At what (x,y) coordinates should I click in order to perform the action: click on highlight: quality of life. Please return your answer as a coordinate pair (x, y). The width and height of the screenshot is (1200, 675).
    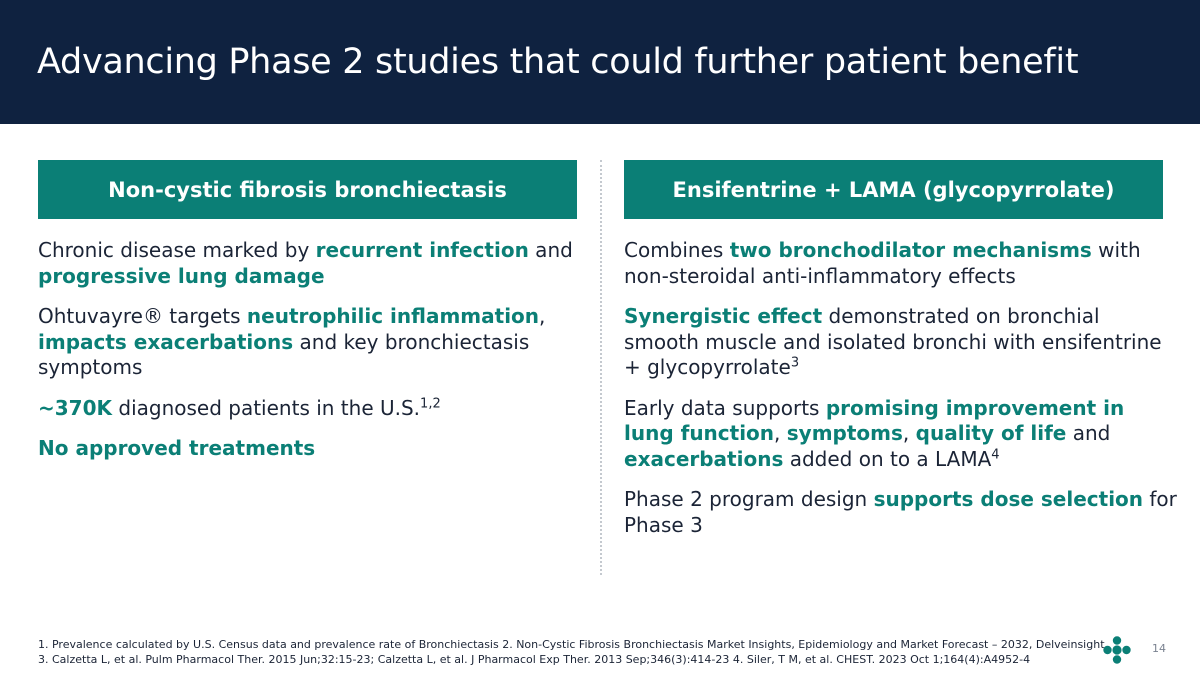
    Looking at the image, I should click on (991, 433).